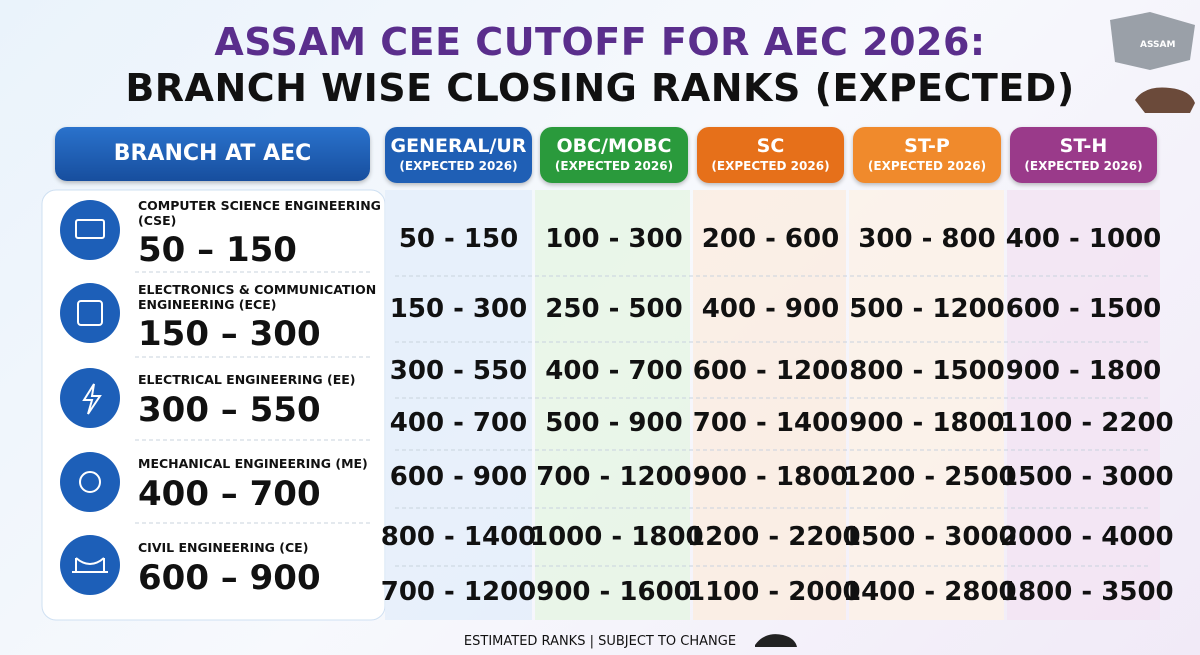 The height and width of the screenshot is (655, 1200). Describe the element at coordinates (229, 494) in the screenshot. I see `branch-range: 400 – 700` at that location.